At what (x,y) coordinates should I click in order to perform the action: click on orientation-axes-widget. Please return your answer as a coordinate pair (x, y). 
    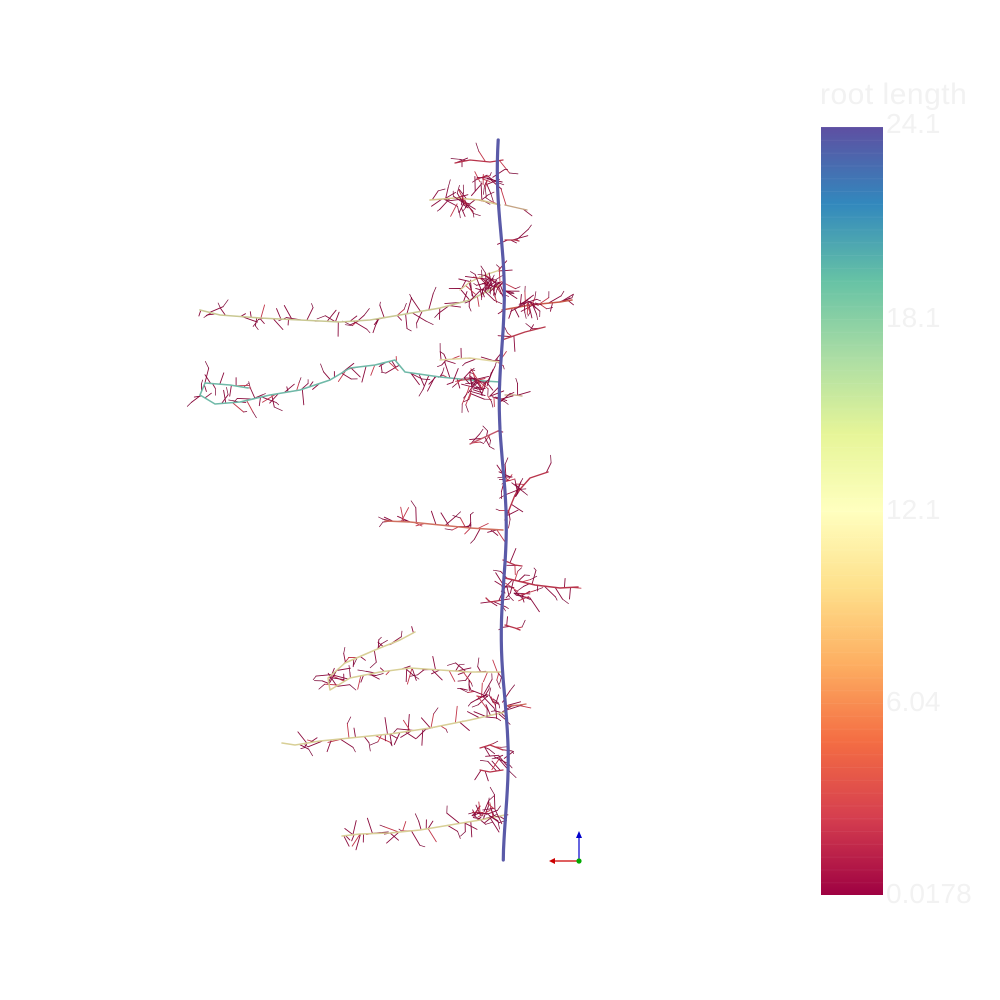
    Looking at the image, I should click on (565, 847).